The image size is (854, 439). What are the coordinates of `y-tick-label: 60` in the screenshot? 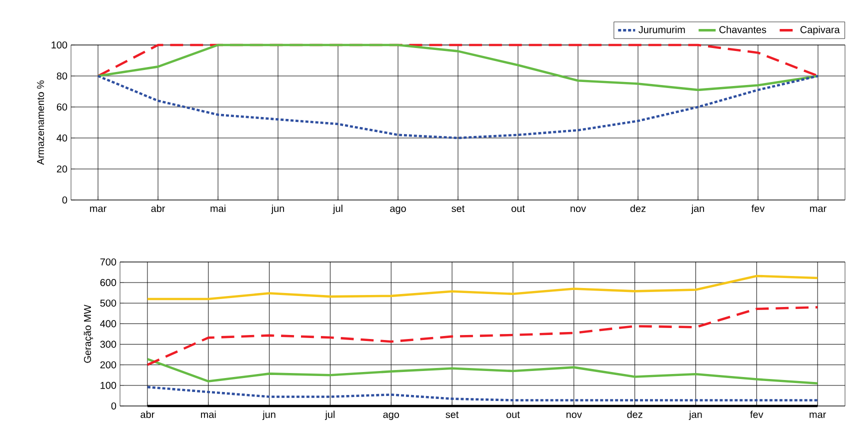 It's located at (62, 107).